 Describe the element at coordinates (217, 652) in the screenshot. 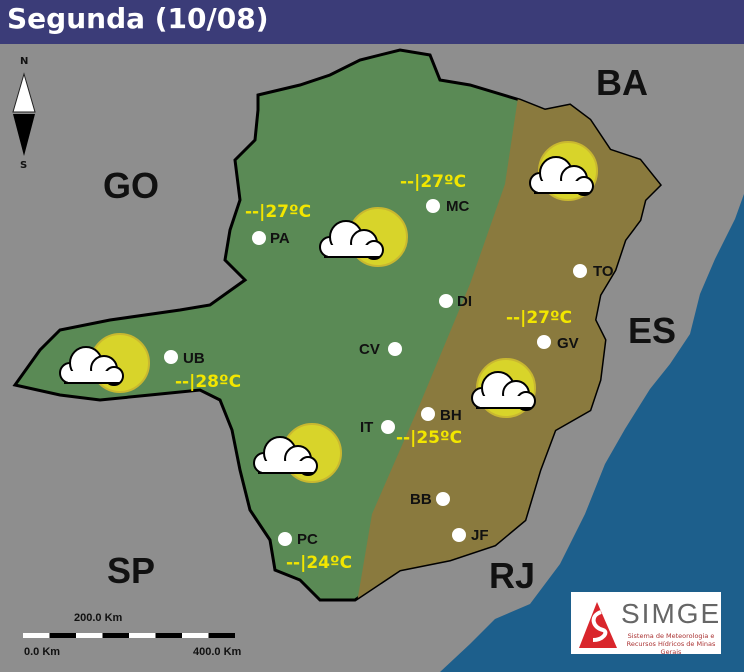

I see `scale-end: 400.0 Km` at that location.